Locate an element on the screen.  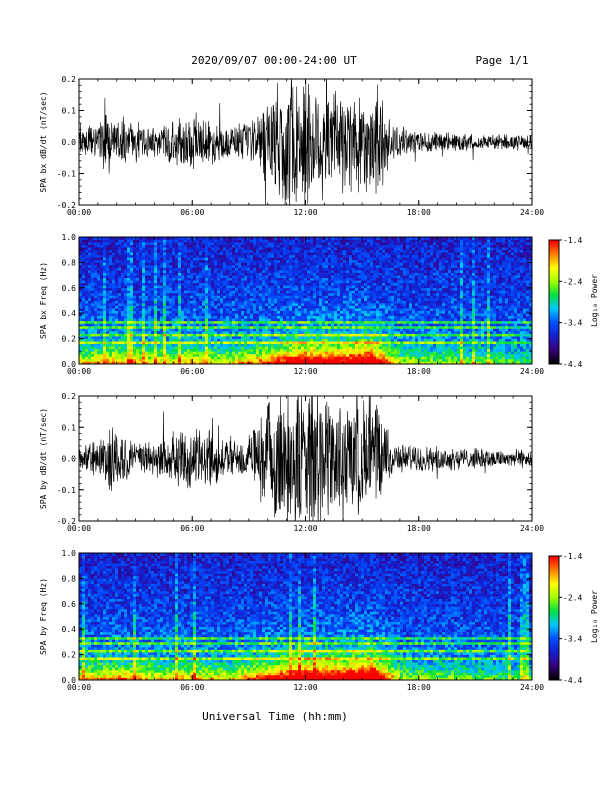
y-axis-label: SPA bx dB/dt (nT/sec) is located at coordinates (43, 141).